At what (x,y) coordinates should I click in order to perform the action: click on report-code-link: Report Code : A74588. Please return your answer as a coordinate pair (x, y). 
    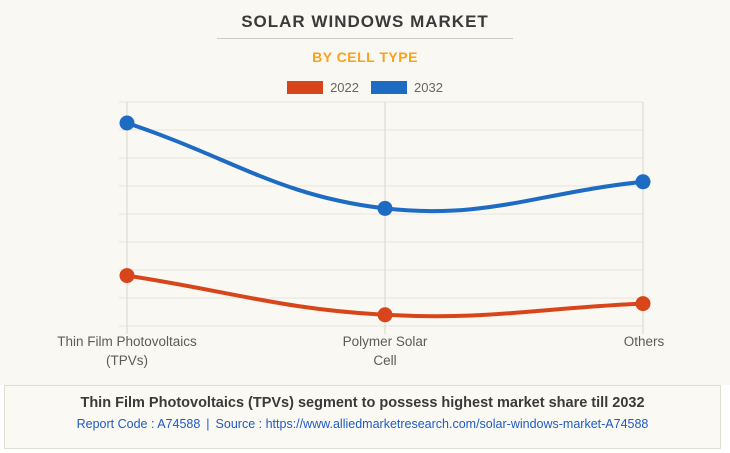
    Looking at the image, I should click on (138, 424).